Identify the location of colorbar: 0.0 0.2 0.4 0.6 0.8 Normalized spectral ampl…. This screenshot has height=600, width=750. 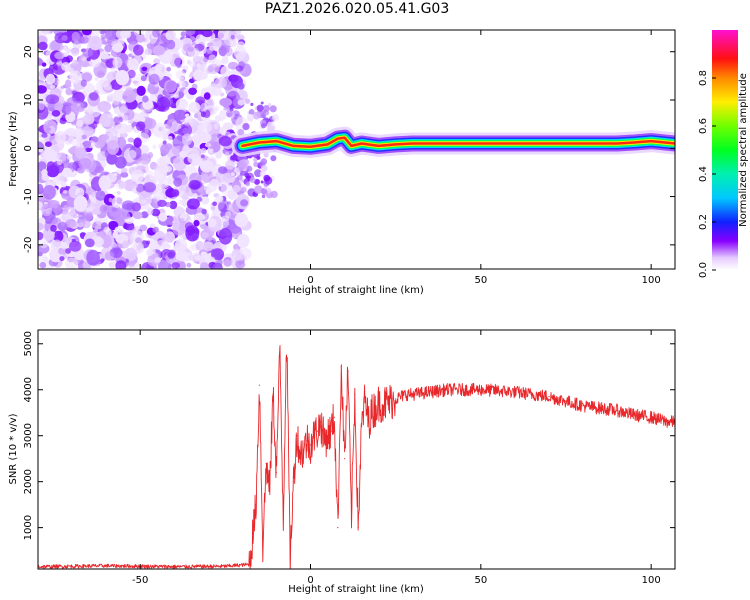
(723, 154).